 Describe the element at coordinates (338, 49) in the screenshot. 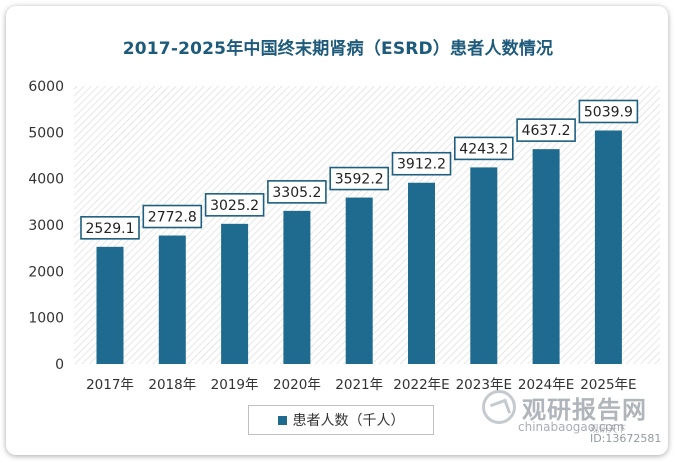

I see `chart-title: 2017-2025年中国终末期肾病（ESRD）患者人数情况` at that location.